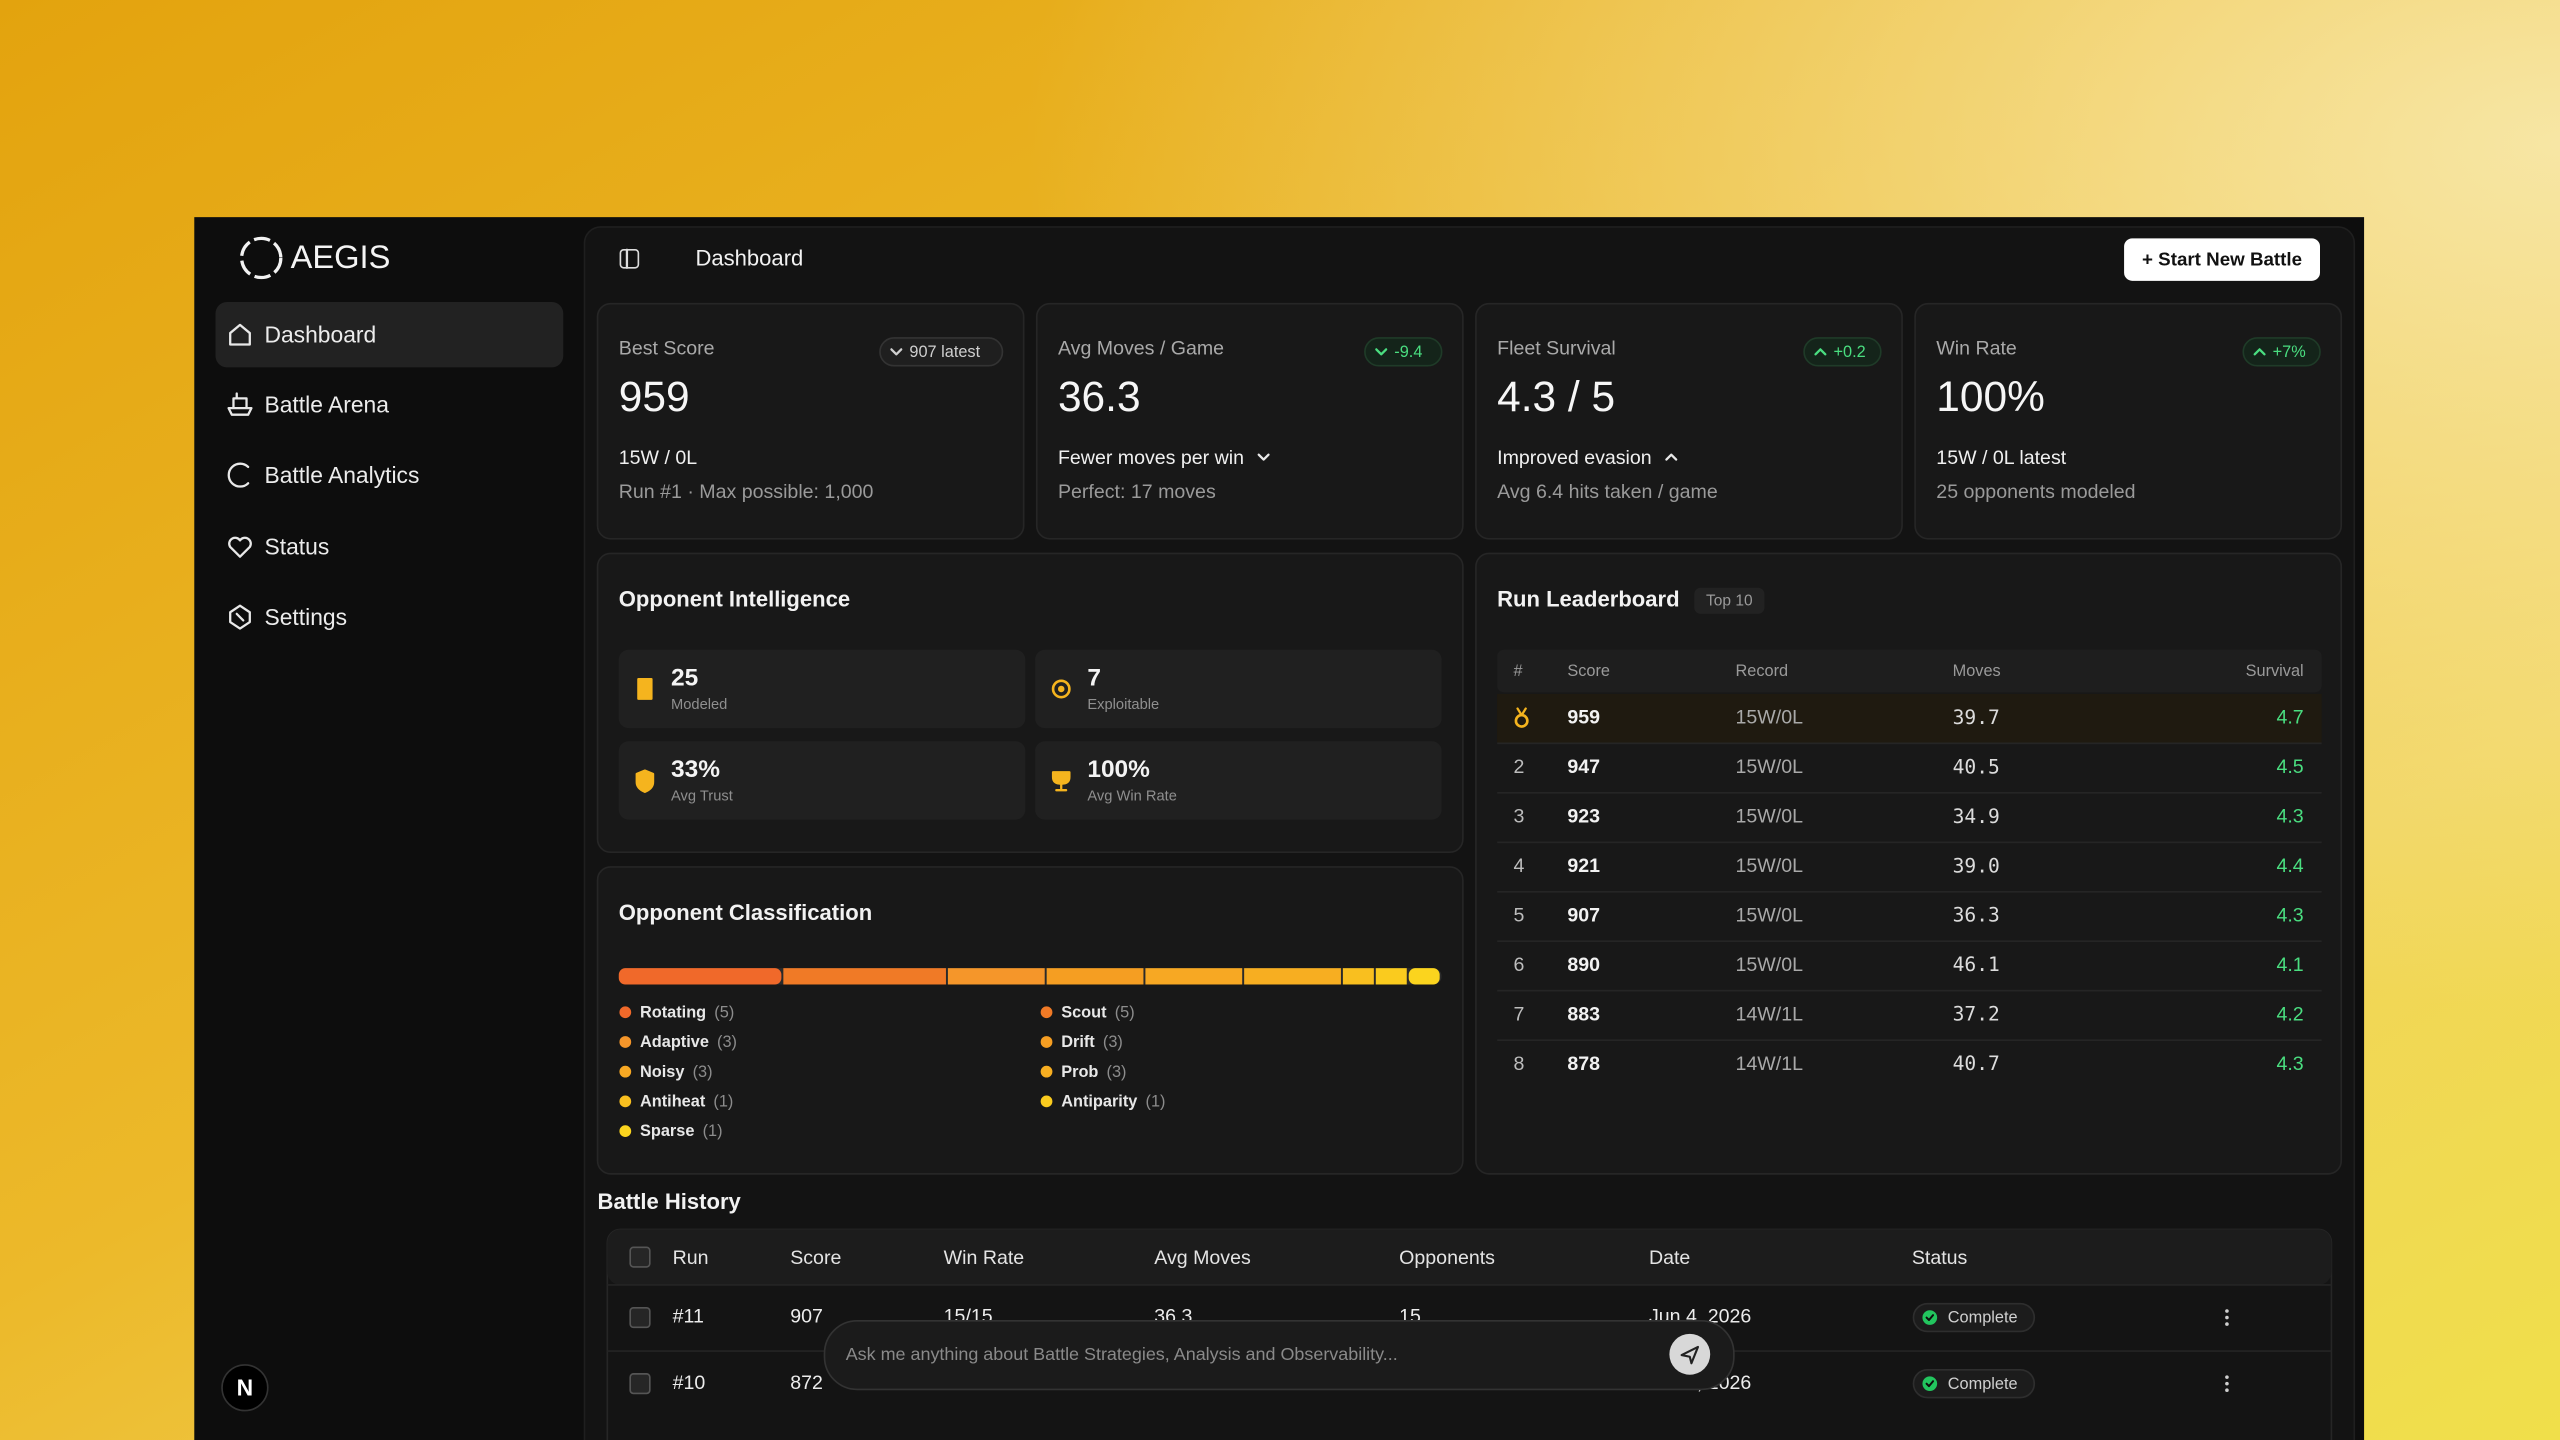  What do you see at coordinates (673, 1012) in the screenshot?
I see `legend-name: Rotating` at bounding box center [673, 1012].